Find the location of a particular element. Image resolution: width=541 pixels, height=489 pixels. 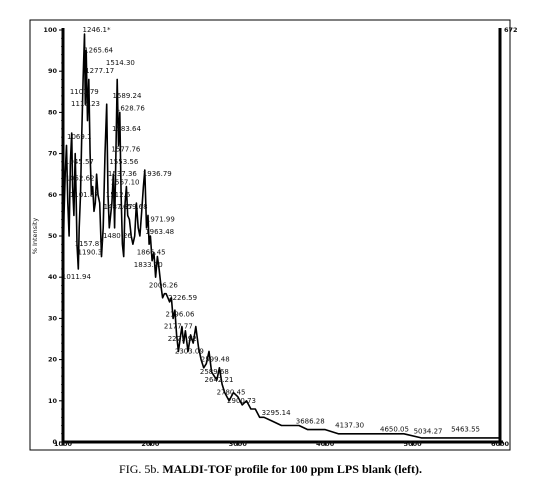

caption-prefix: FIG. 5b. is located at coordinates (141, 469).